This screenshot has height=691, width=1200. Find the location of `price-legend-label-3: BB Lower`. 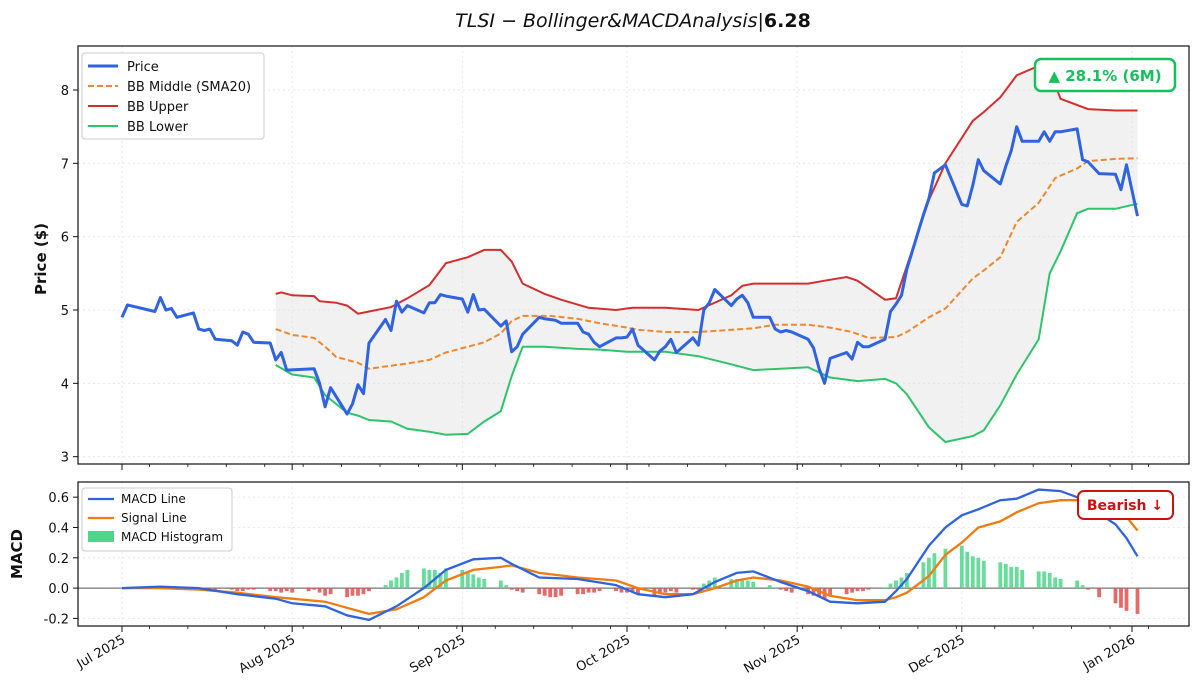

price-legend-label-3: BB Lower is located at coordinates (158, 127).